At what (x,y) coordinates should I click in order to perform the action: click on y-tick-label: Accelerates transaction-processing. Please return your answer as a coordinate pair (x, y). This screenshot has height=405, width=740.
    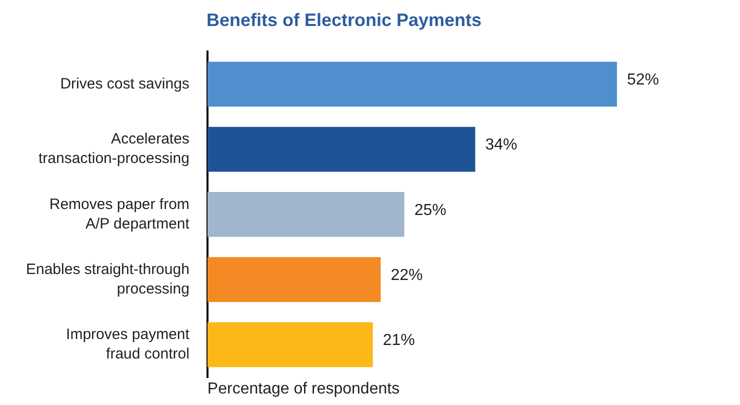
    Looking at the image, I should click on (114, 149).